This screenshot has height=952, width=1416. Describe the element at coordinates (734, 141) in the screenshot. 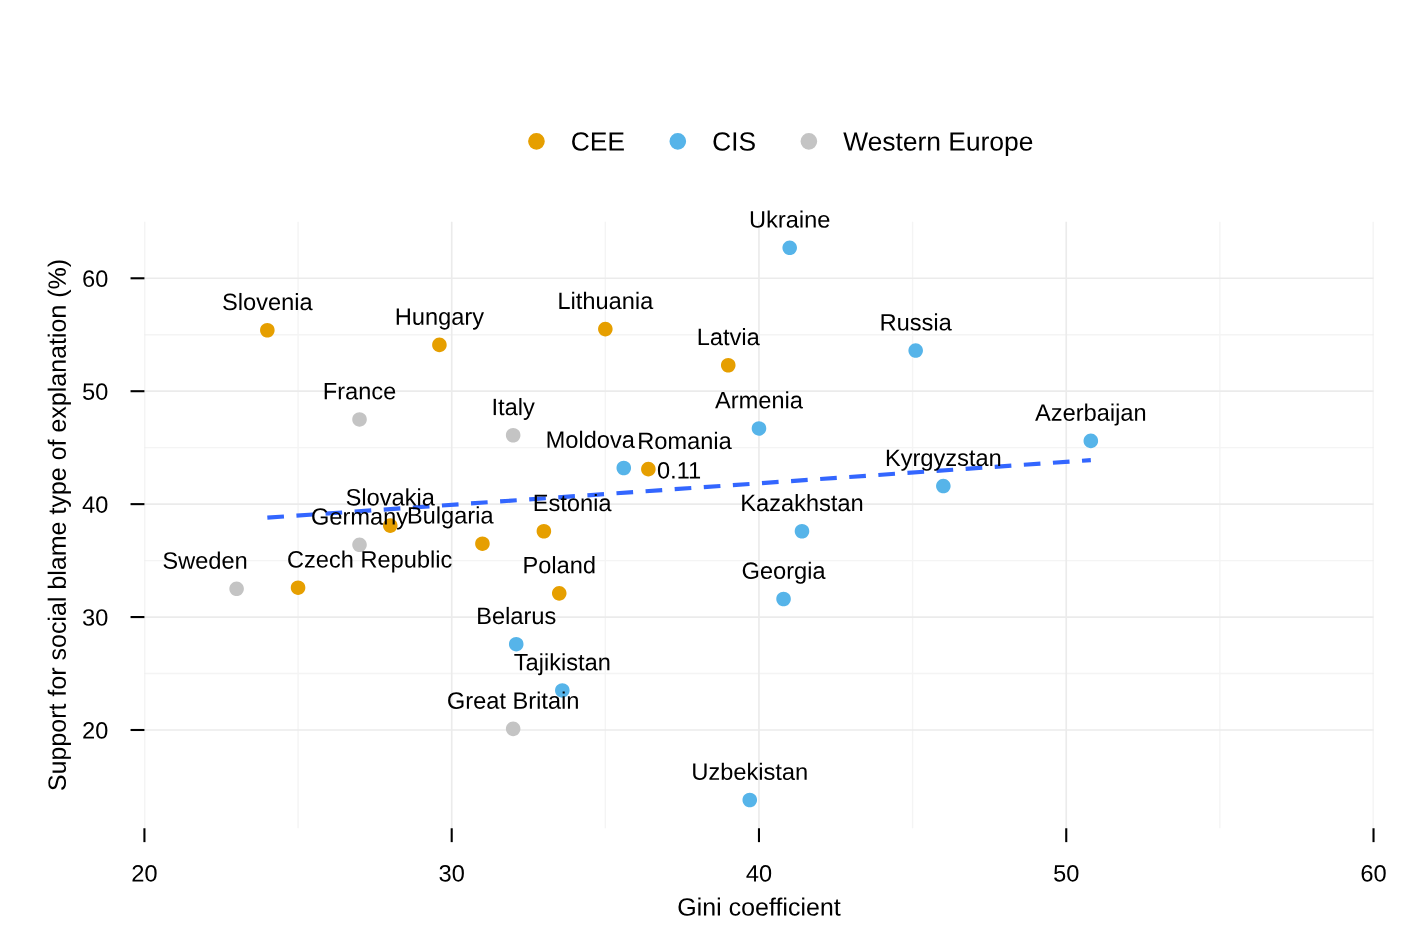

I see `legend-label: CIS` at that location.